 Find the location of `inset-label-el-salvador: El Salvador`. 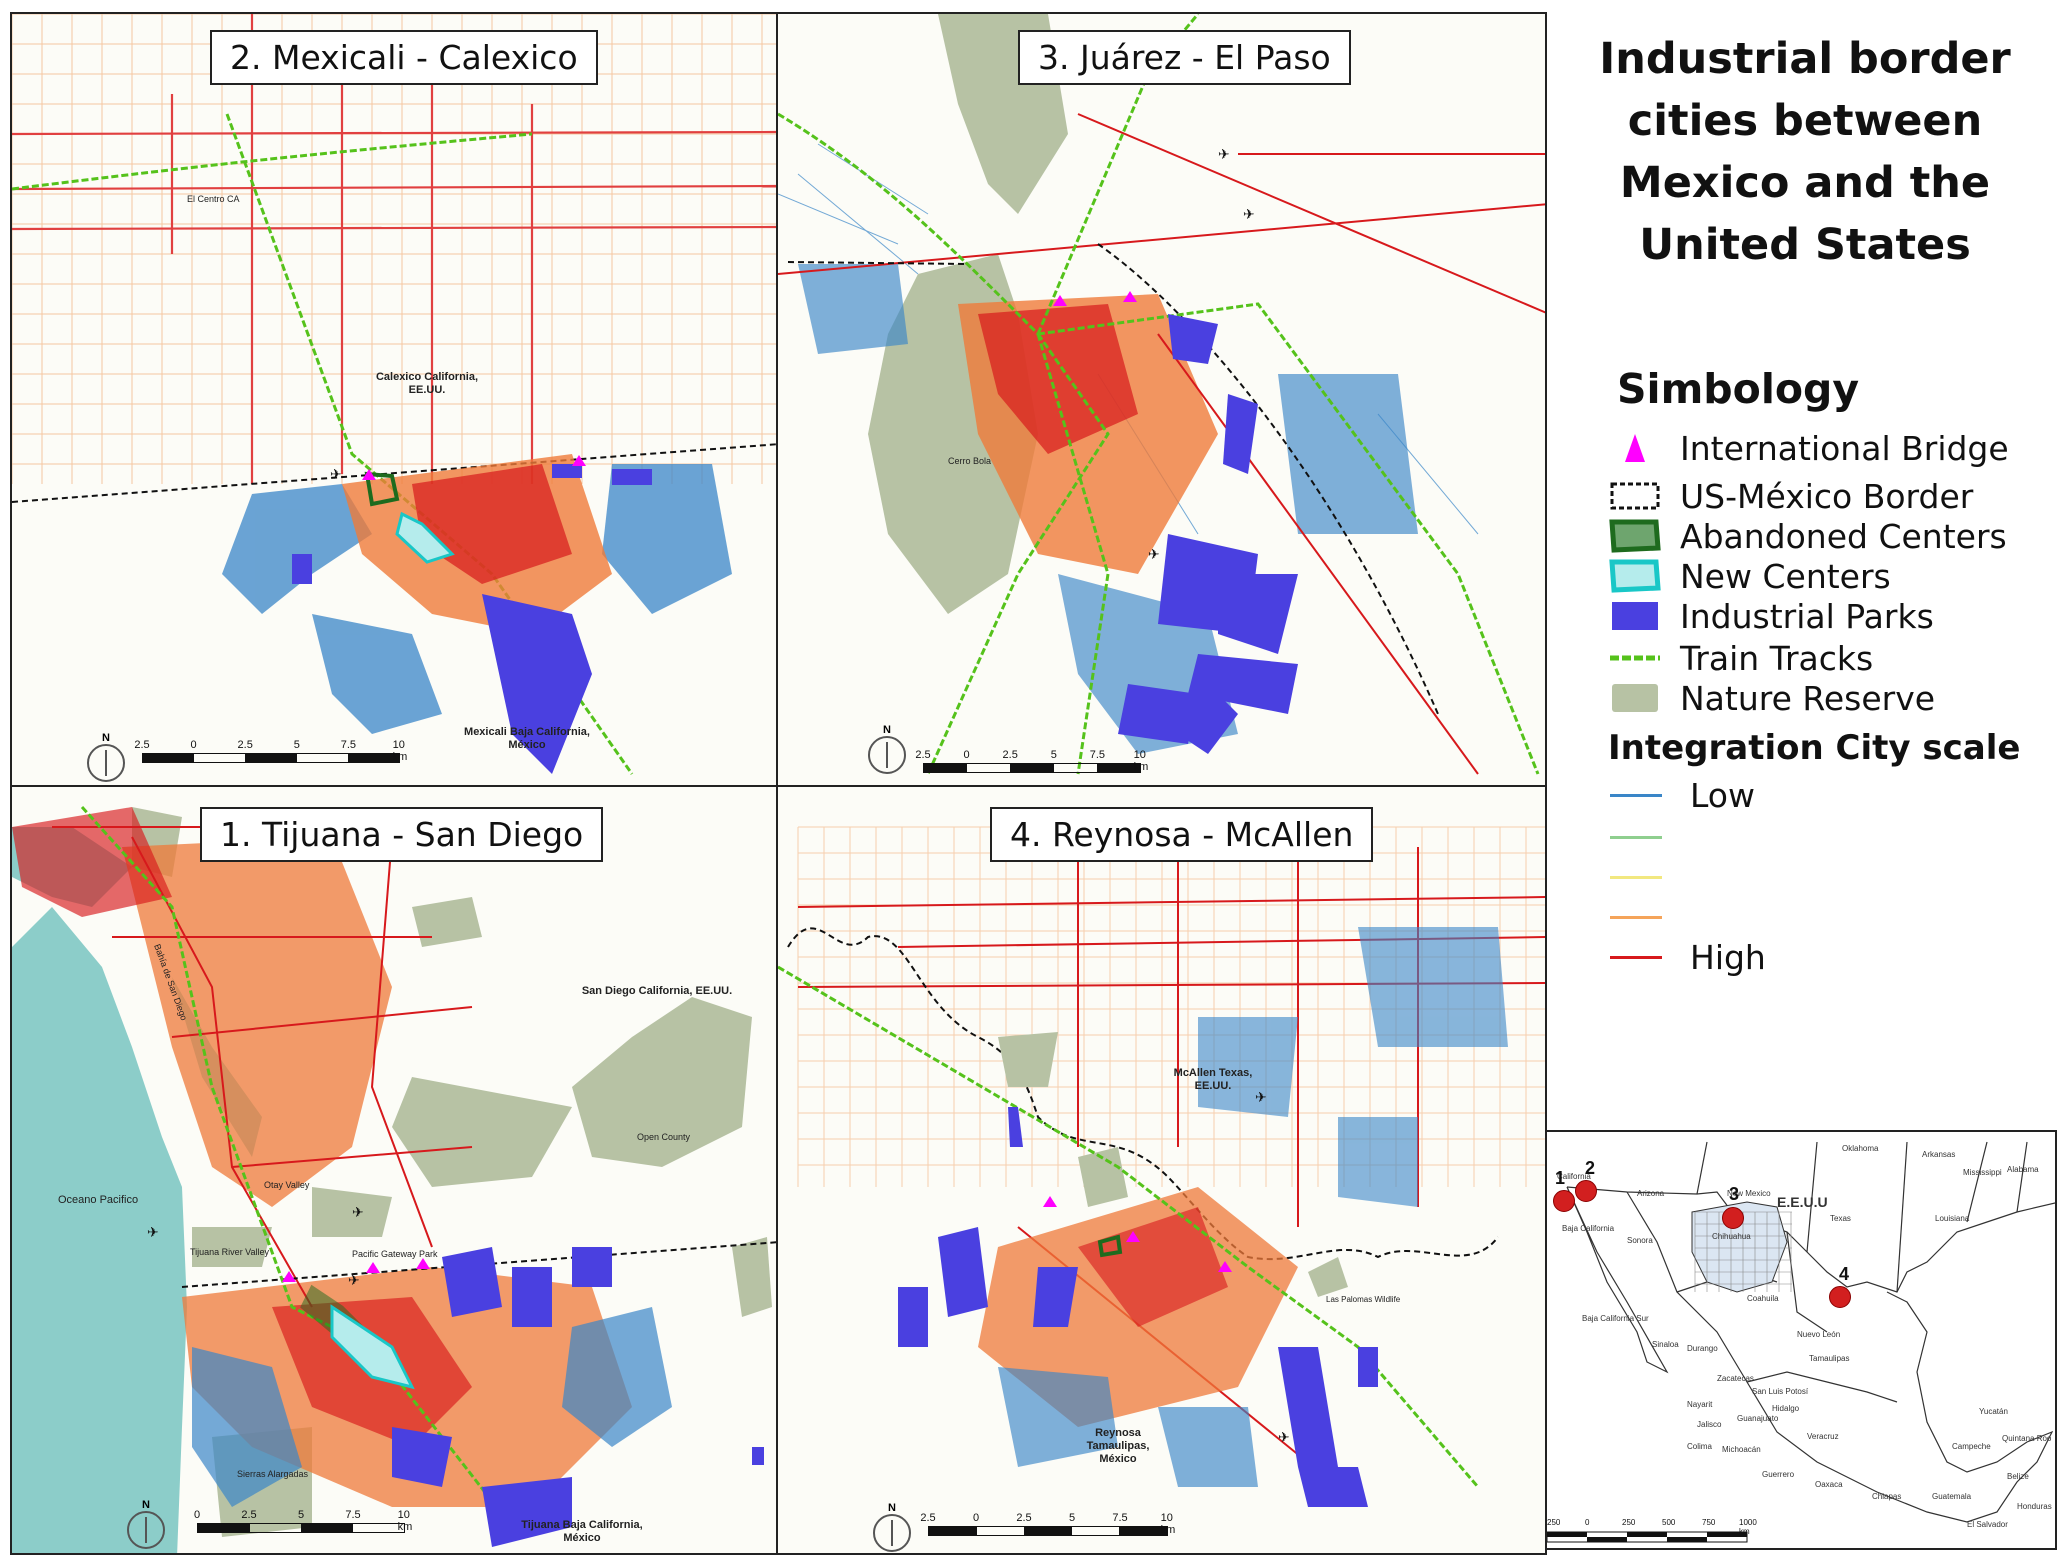

inset-label-el-salvador: El Salvador is located at coordinates (1987, 1524).